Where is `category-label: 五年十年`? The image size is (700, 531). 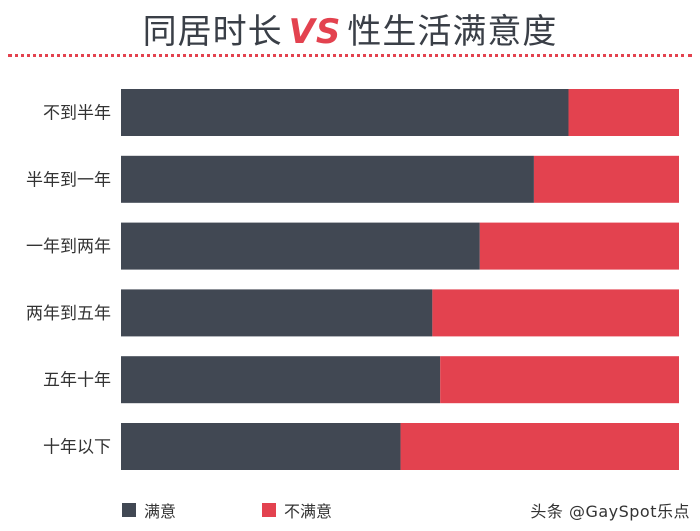
category-label: 五年十年 is located at coordinates (77, 381).